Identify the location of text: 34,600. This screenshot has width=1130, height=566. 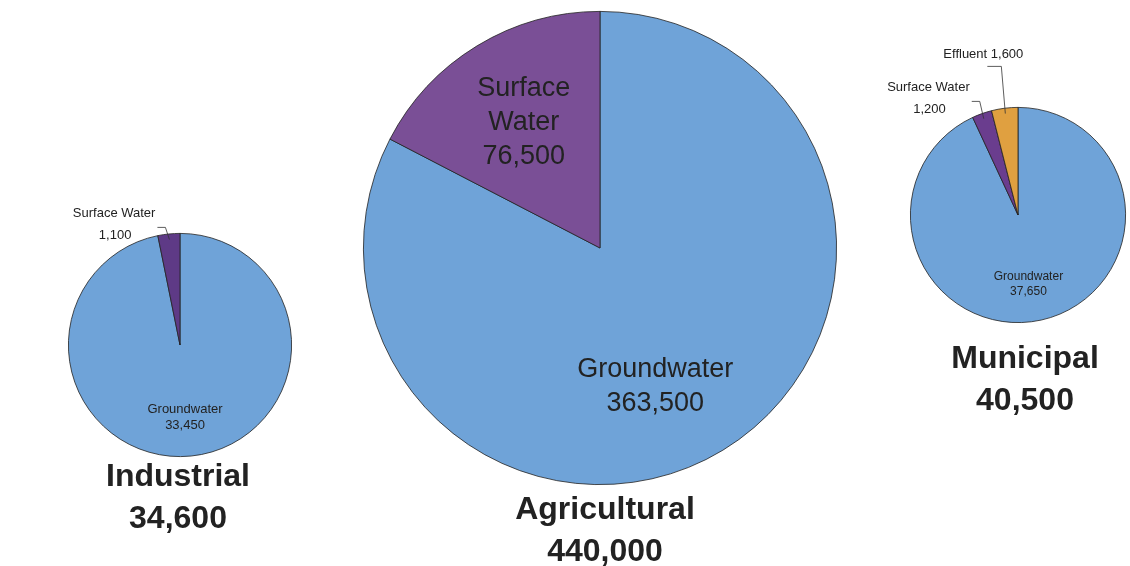
(178, 517).